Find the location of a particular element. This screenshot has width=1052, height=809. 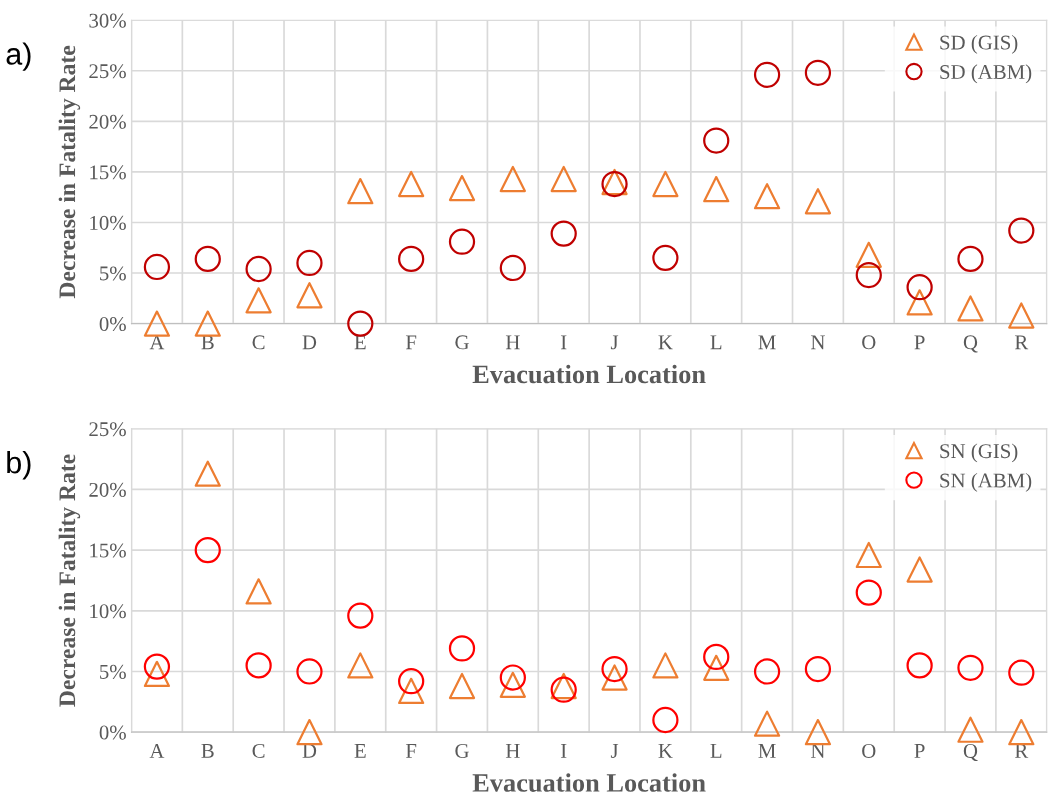

text: a) is located at coordinates (18, 56).